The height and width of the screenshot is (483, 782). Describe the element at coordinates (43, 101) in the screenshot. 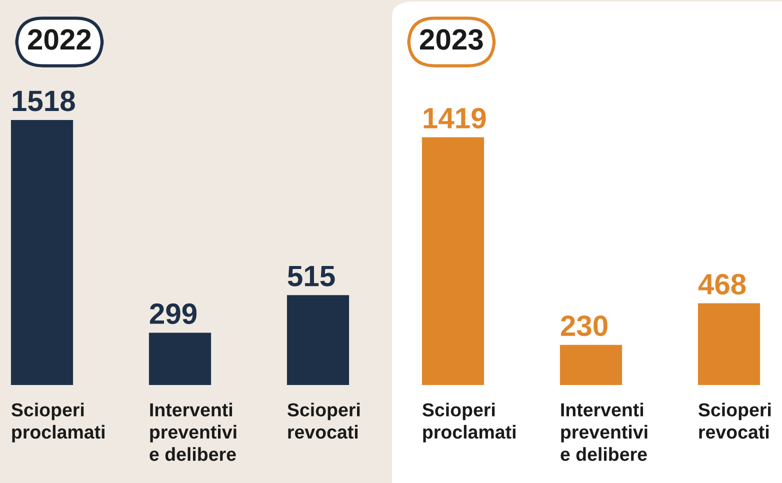

I see `data-label: 1518` at that location.